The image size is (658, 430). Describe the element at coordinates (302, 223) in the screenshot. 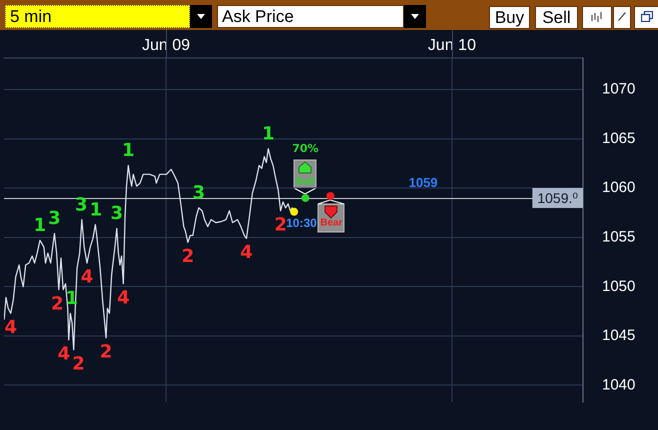

I see `series-label: 10:30` at that location.